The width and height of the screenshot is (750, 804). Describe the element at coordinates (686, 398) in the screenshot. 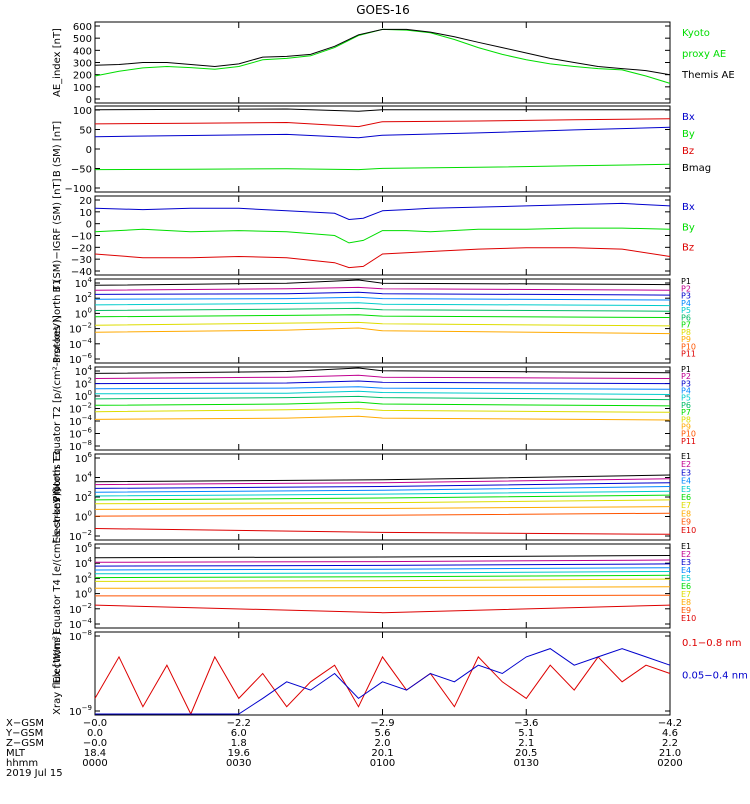

I see `legend-label: P5` at that location.